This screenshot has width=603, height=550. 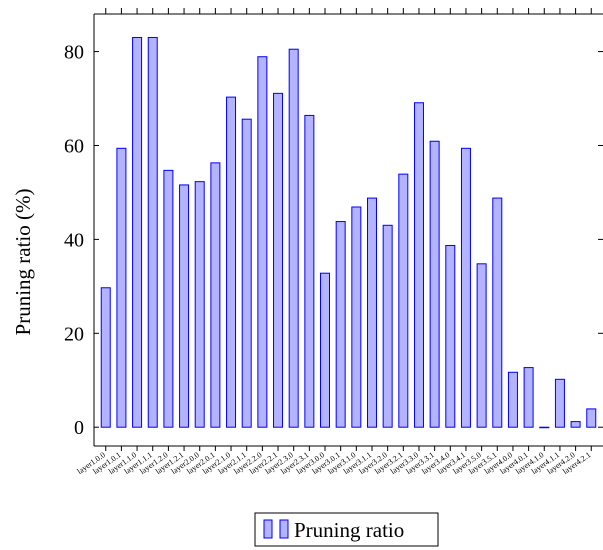 What do you see at coordinates (268, 529) in the screenshot?
I see `legend-swatch-left` at bounding box center [268, 529].